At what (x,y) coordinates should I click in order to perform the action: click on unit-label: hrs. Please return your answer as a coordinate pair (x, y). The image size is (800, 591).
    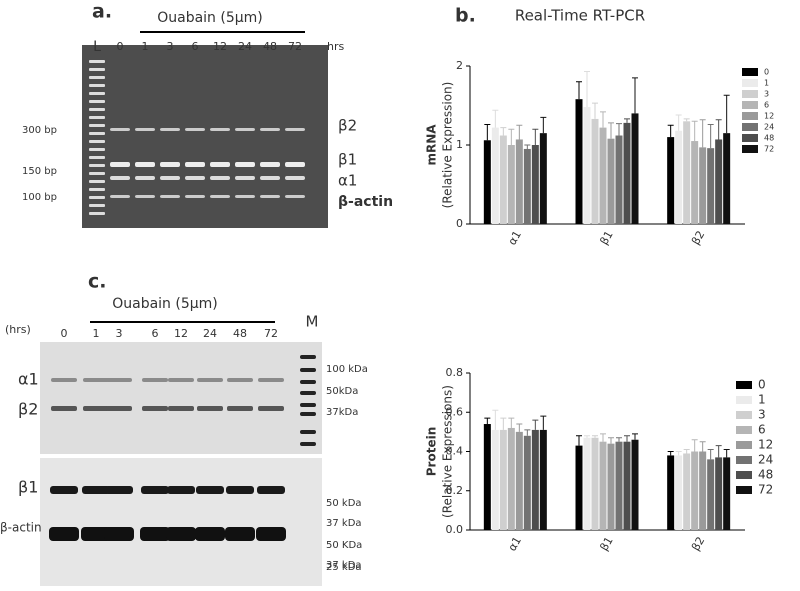
    Looking at the image, I should click on (335, 46).